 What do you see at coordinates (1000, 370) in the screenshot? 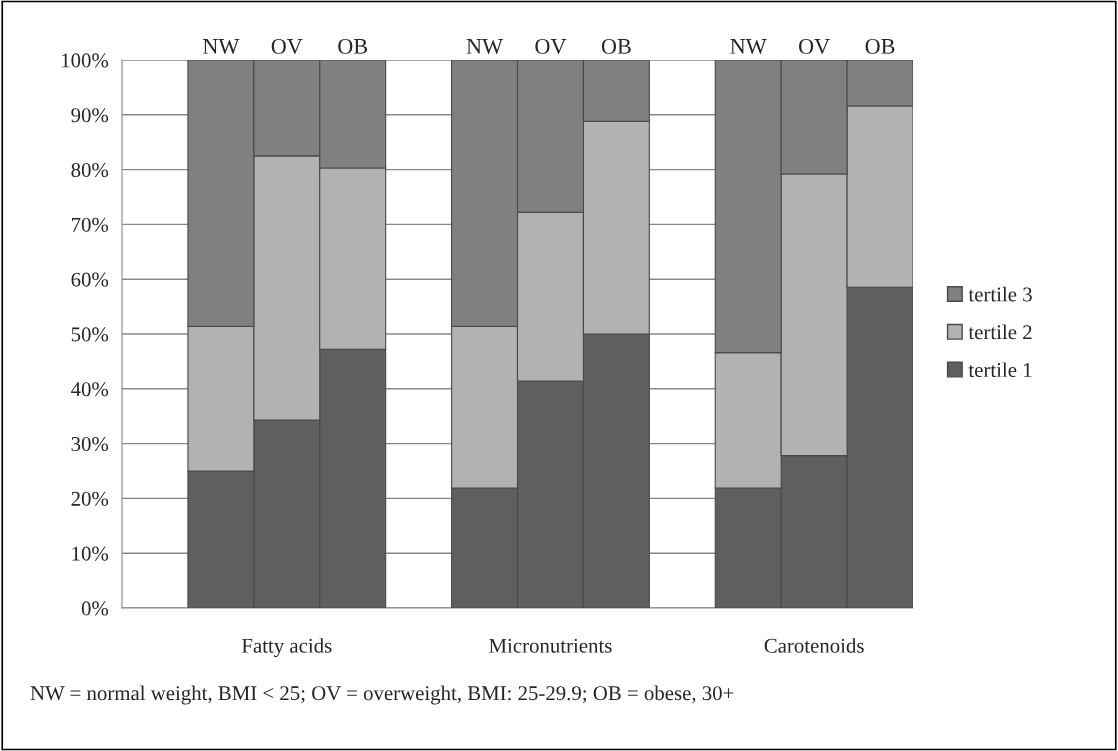
I see `legend-label: tertile 1` at bounding box center [1000, 370].